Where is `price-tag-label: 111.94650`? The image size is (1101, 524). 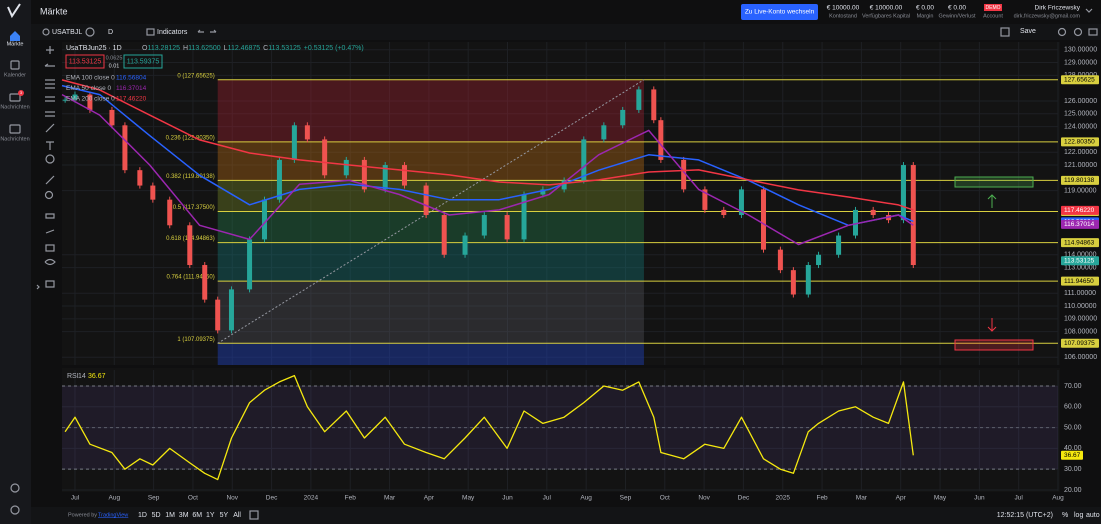
price-tag-label: 111.94650 is located at coordinates (1079, 281).